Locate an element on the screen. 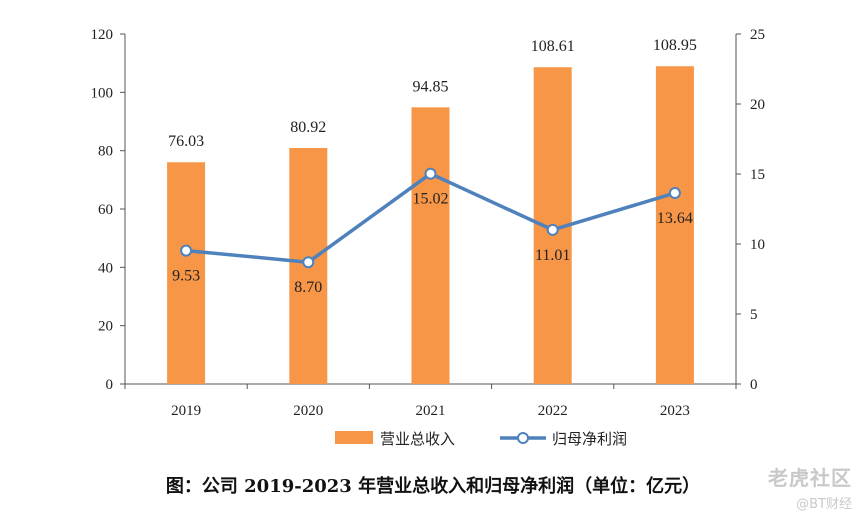  watermark-handle: @BT财经 is located at coordinates (824, 504).